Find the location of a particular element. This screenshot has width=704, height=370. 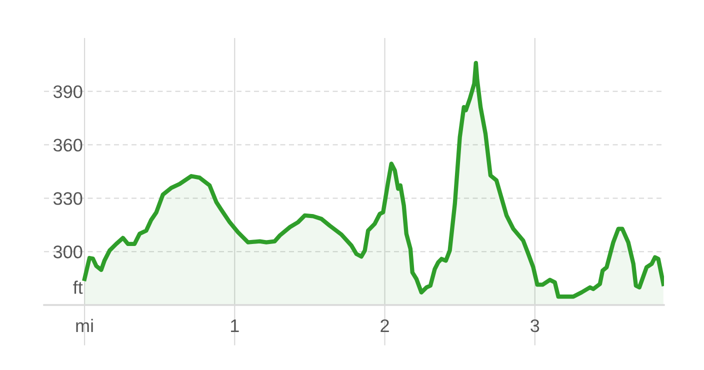

x-tick-label: 2 is located at coordinates (384, 325).